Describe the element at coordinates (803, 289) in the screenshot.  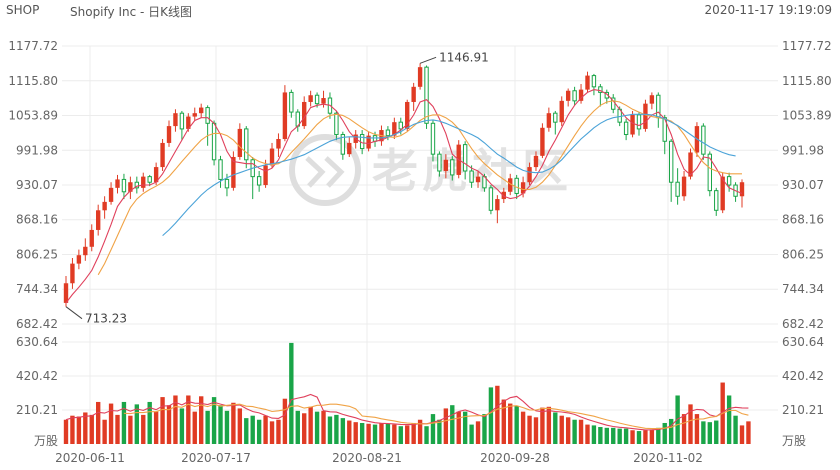
I see `price-tick-right: 744.34` at that location.